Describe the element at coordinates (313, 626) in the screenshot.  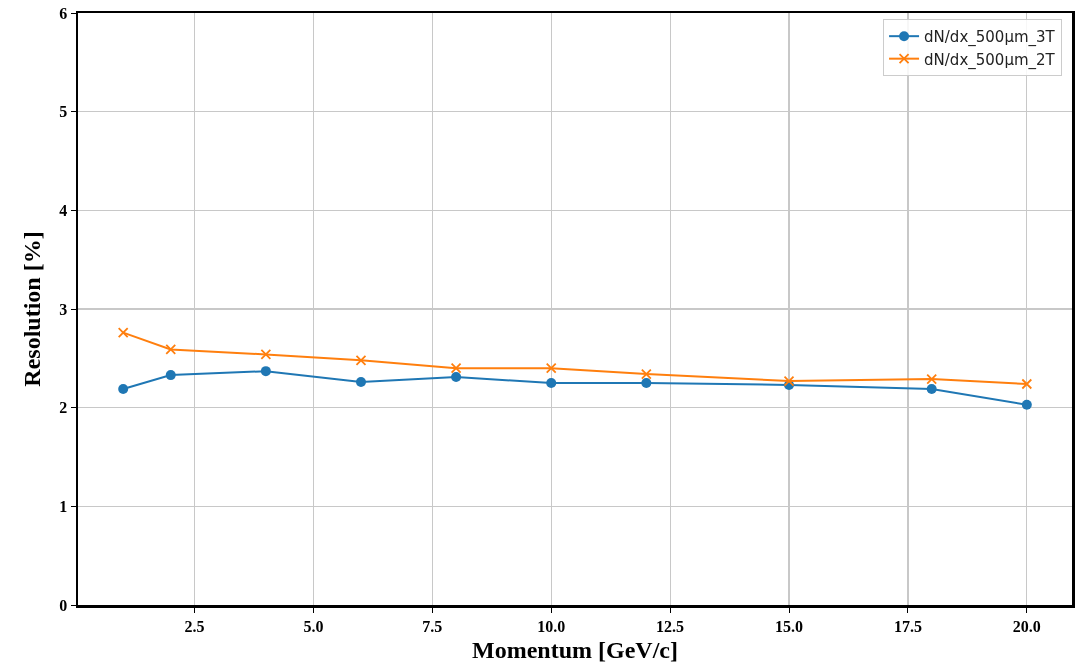
I see `x-tick-label: 5.0` at that location.